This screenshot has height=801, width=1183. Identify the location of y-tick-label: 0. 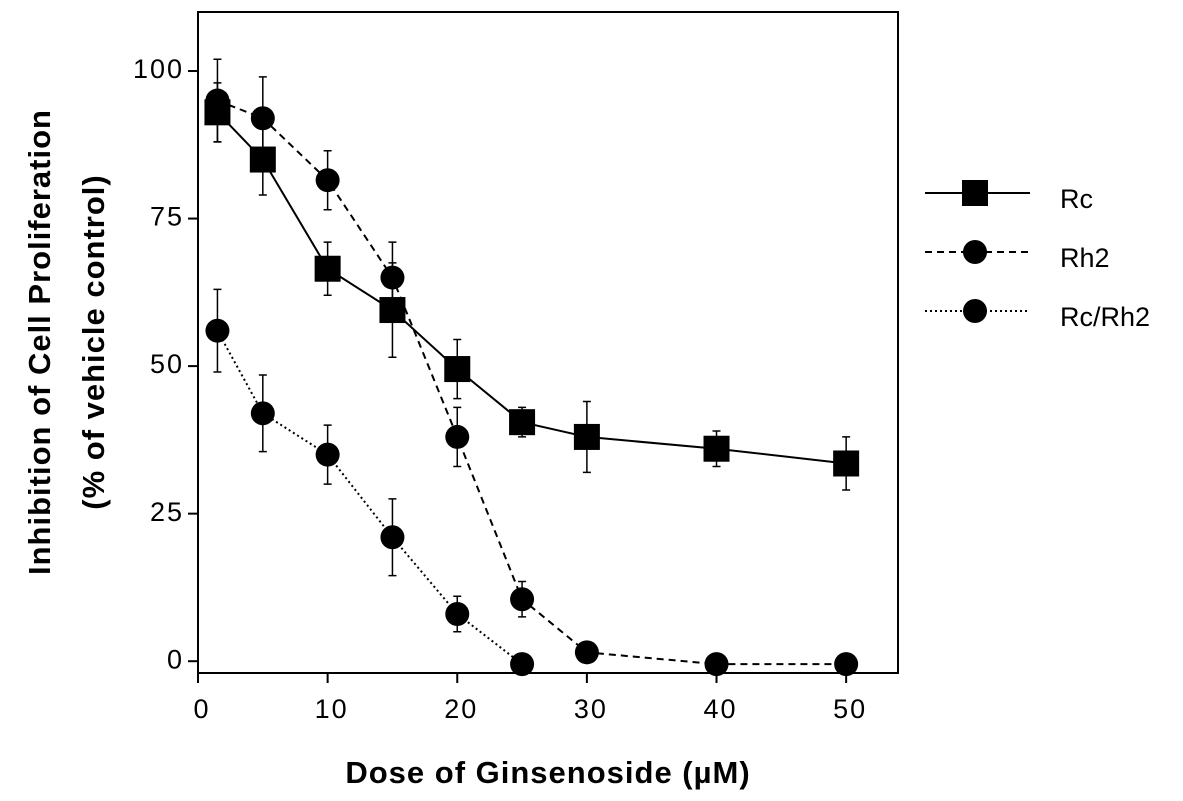
(175, 659).